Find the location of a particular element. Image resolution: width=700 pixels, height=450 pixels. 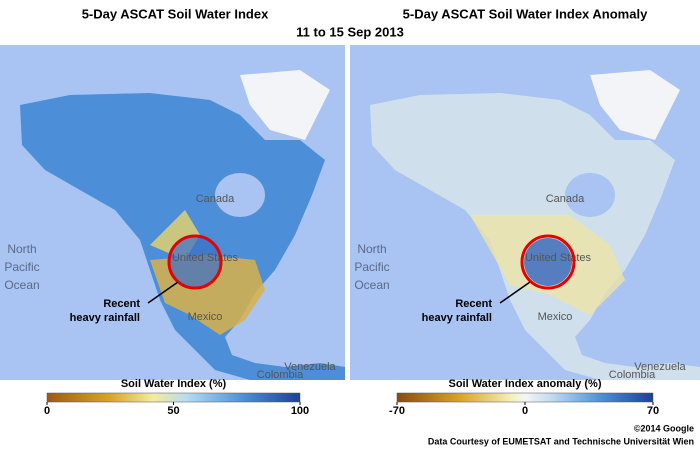

copyright: ©2014 Google is located at coordinates (664, 428).